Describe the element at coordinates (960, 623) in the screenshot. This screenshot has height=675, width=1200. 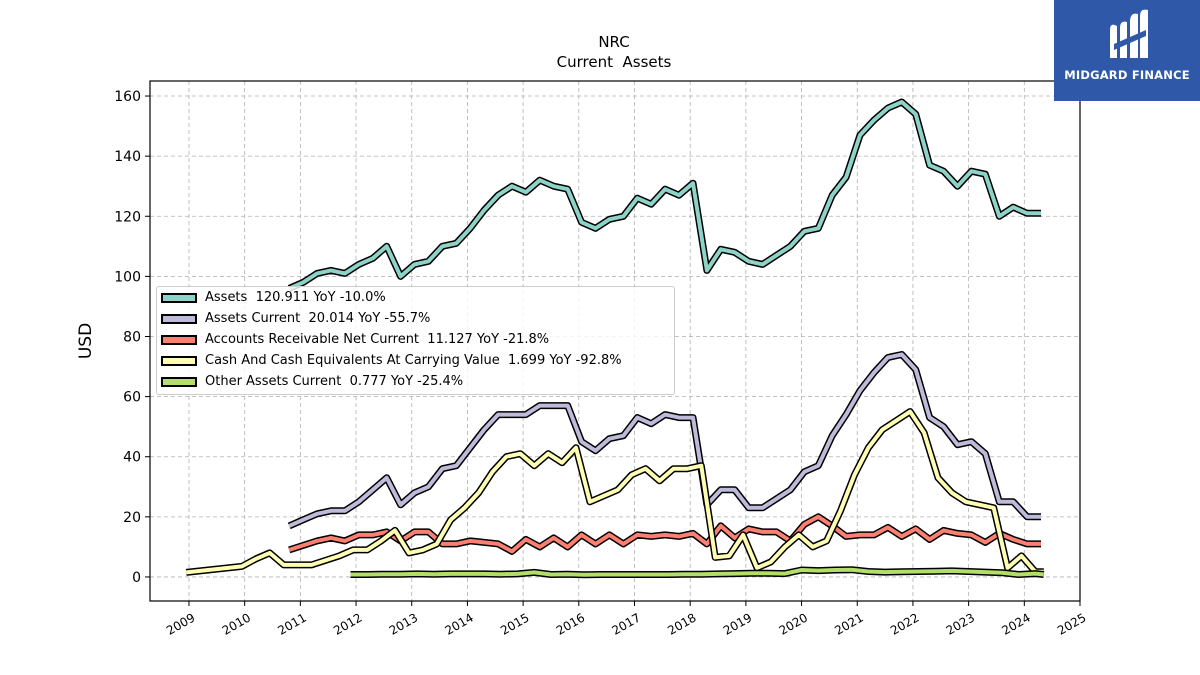
I see `x-tick-label: 2023` at that location.